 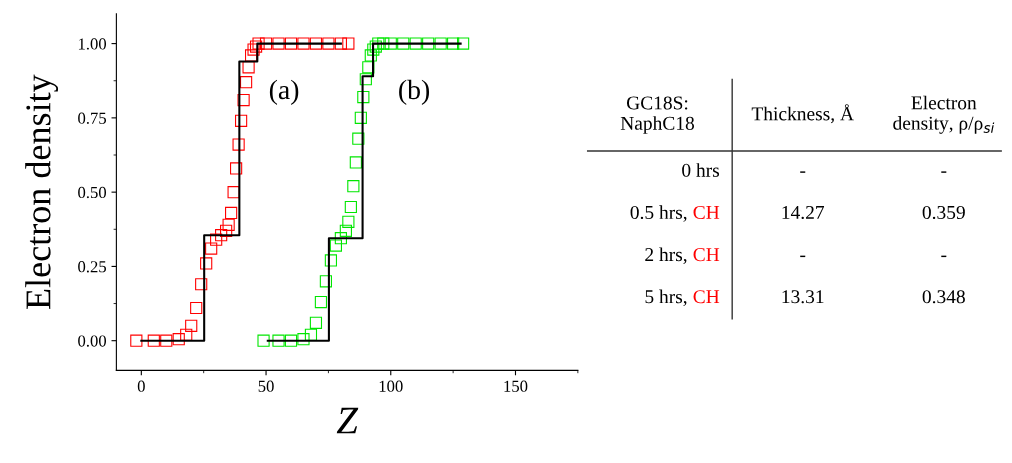 I want to click on x-tick-label: 0, so click(x=141, y=386).